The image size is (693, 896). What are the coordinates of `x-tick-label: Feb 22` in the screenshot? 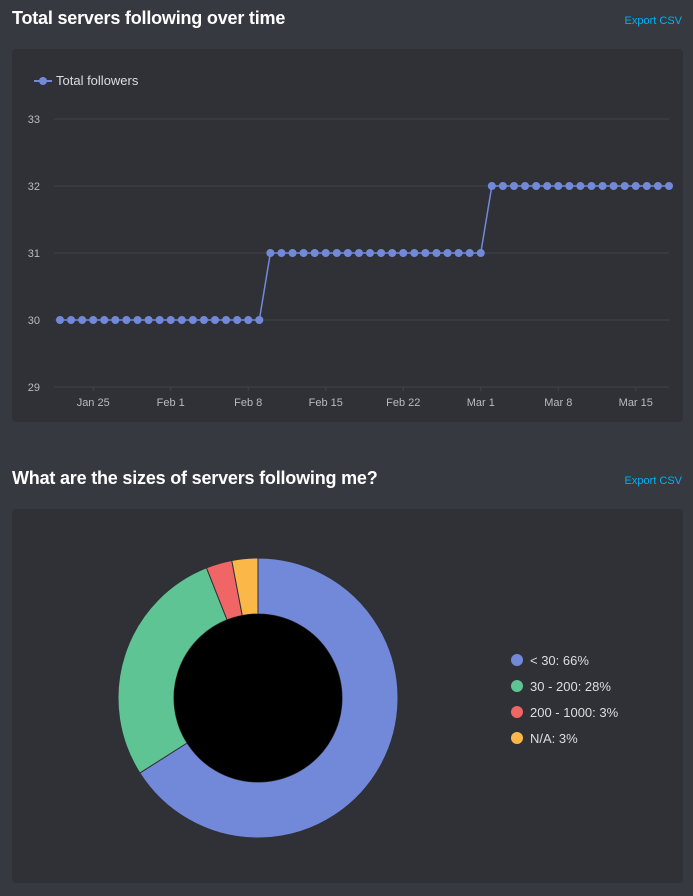 It's located at (403, 403).